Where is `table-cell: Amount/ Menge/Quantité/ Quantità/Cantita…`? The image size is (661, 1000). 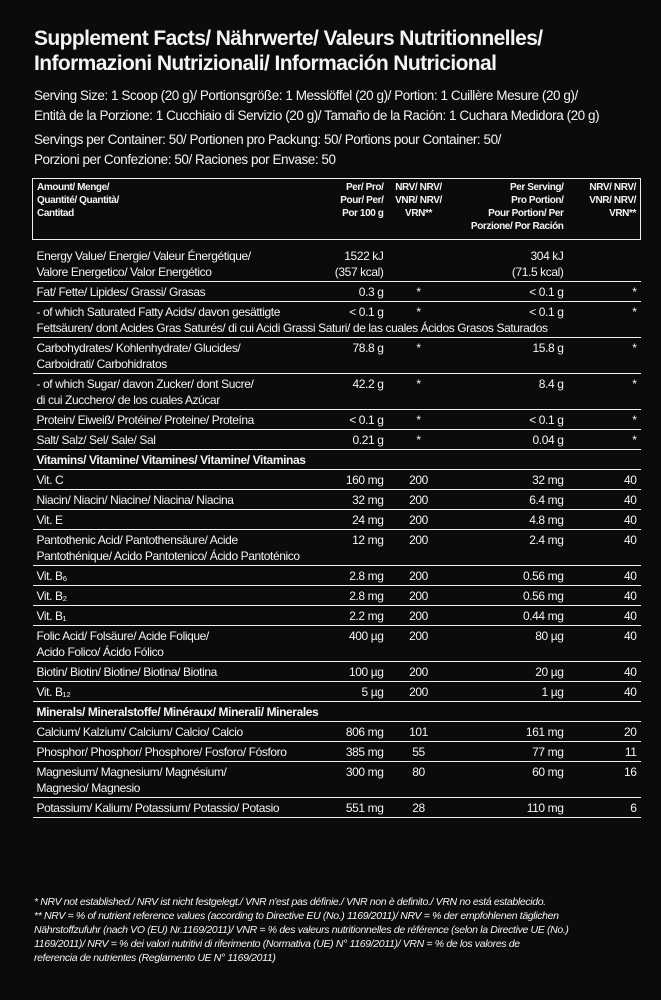 table-cell: Amount/ Menge/Quantité/ Quantità/Cantita… is located at coordinates (170, 209).